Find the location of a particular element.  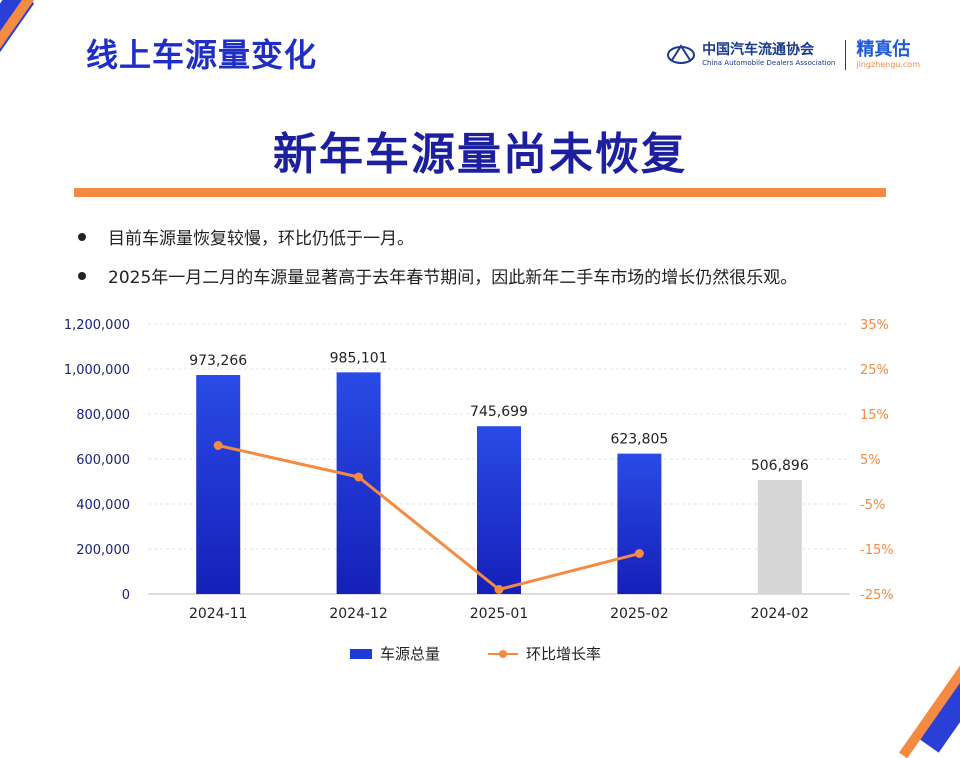

y-tick-label-right: -25% is located at coordinates (877, 595).